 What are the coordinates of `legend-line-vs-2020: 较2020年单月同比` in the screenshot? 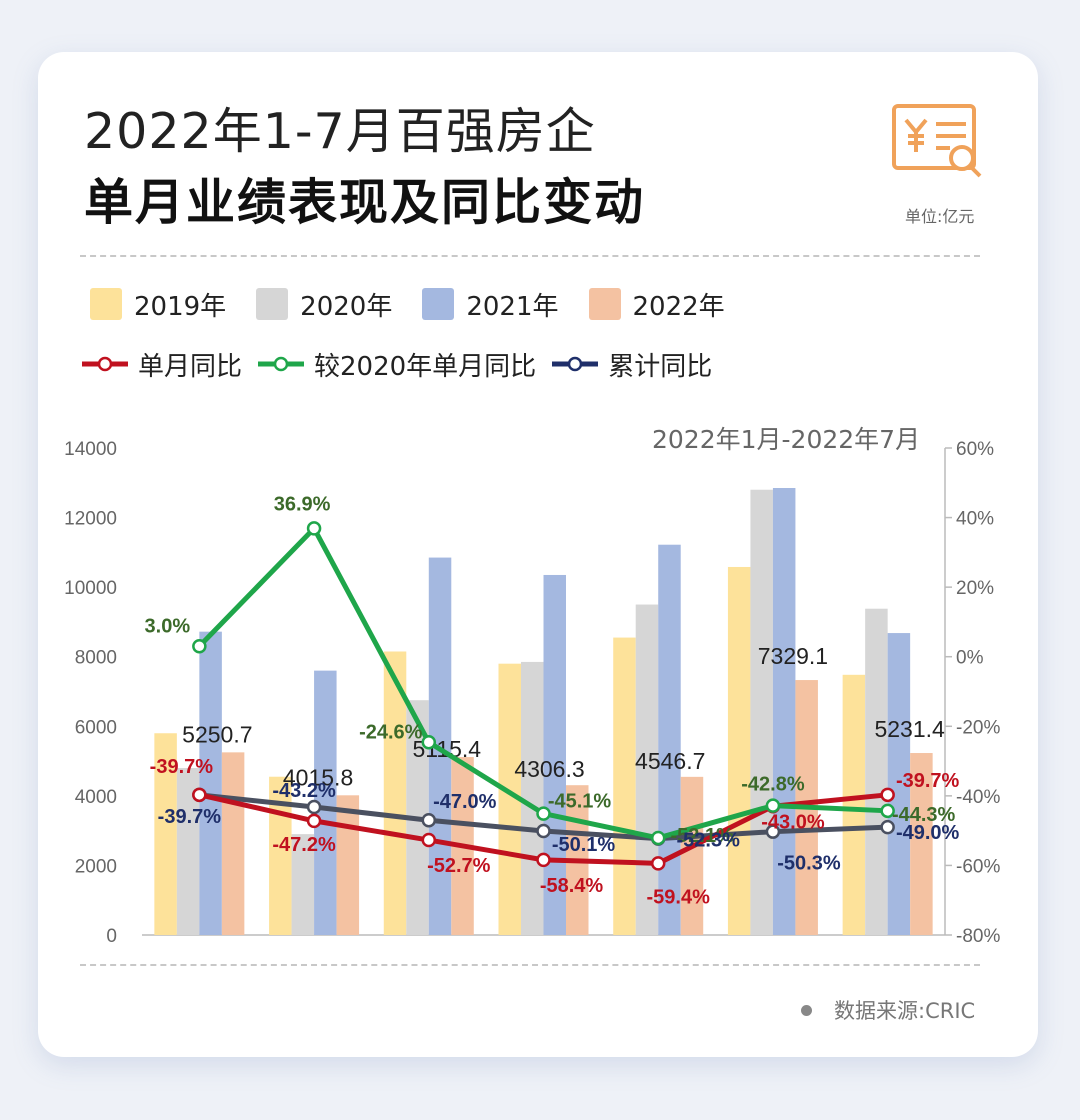 It's located at (396, 364).